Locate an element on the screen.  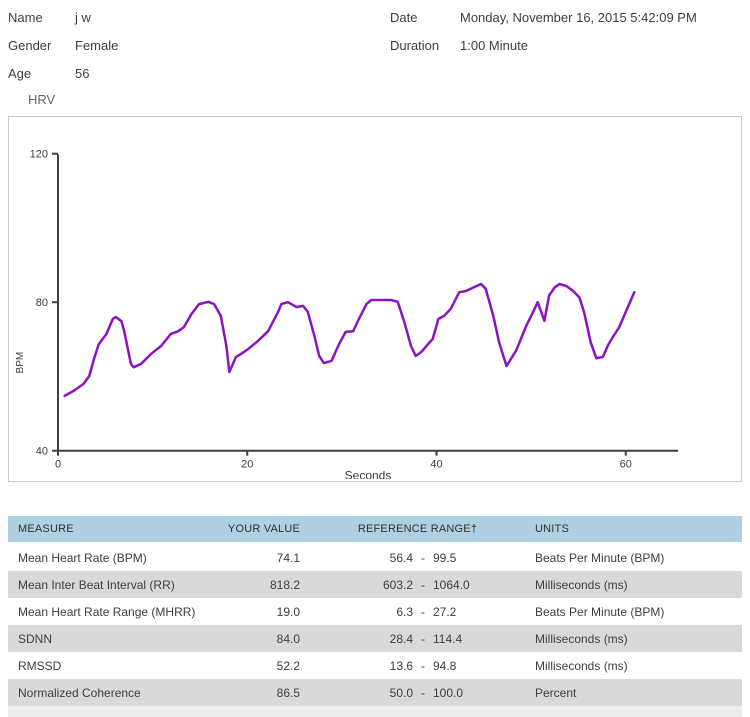
info-field-value: 1:00 Minute is located at coordinates (494, 45).